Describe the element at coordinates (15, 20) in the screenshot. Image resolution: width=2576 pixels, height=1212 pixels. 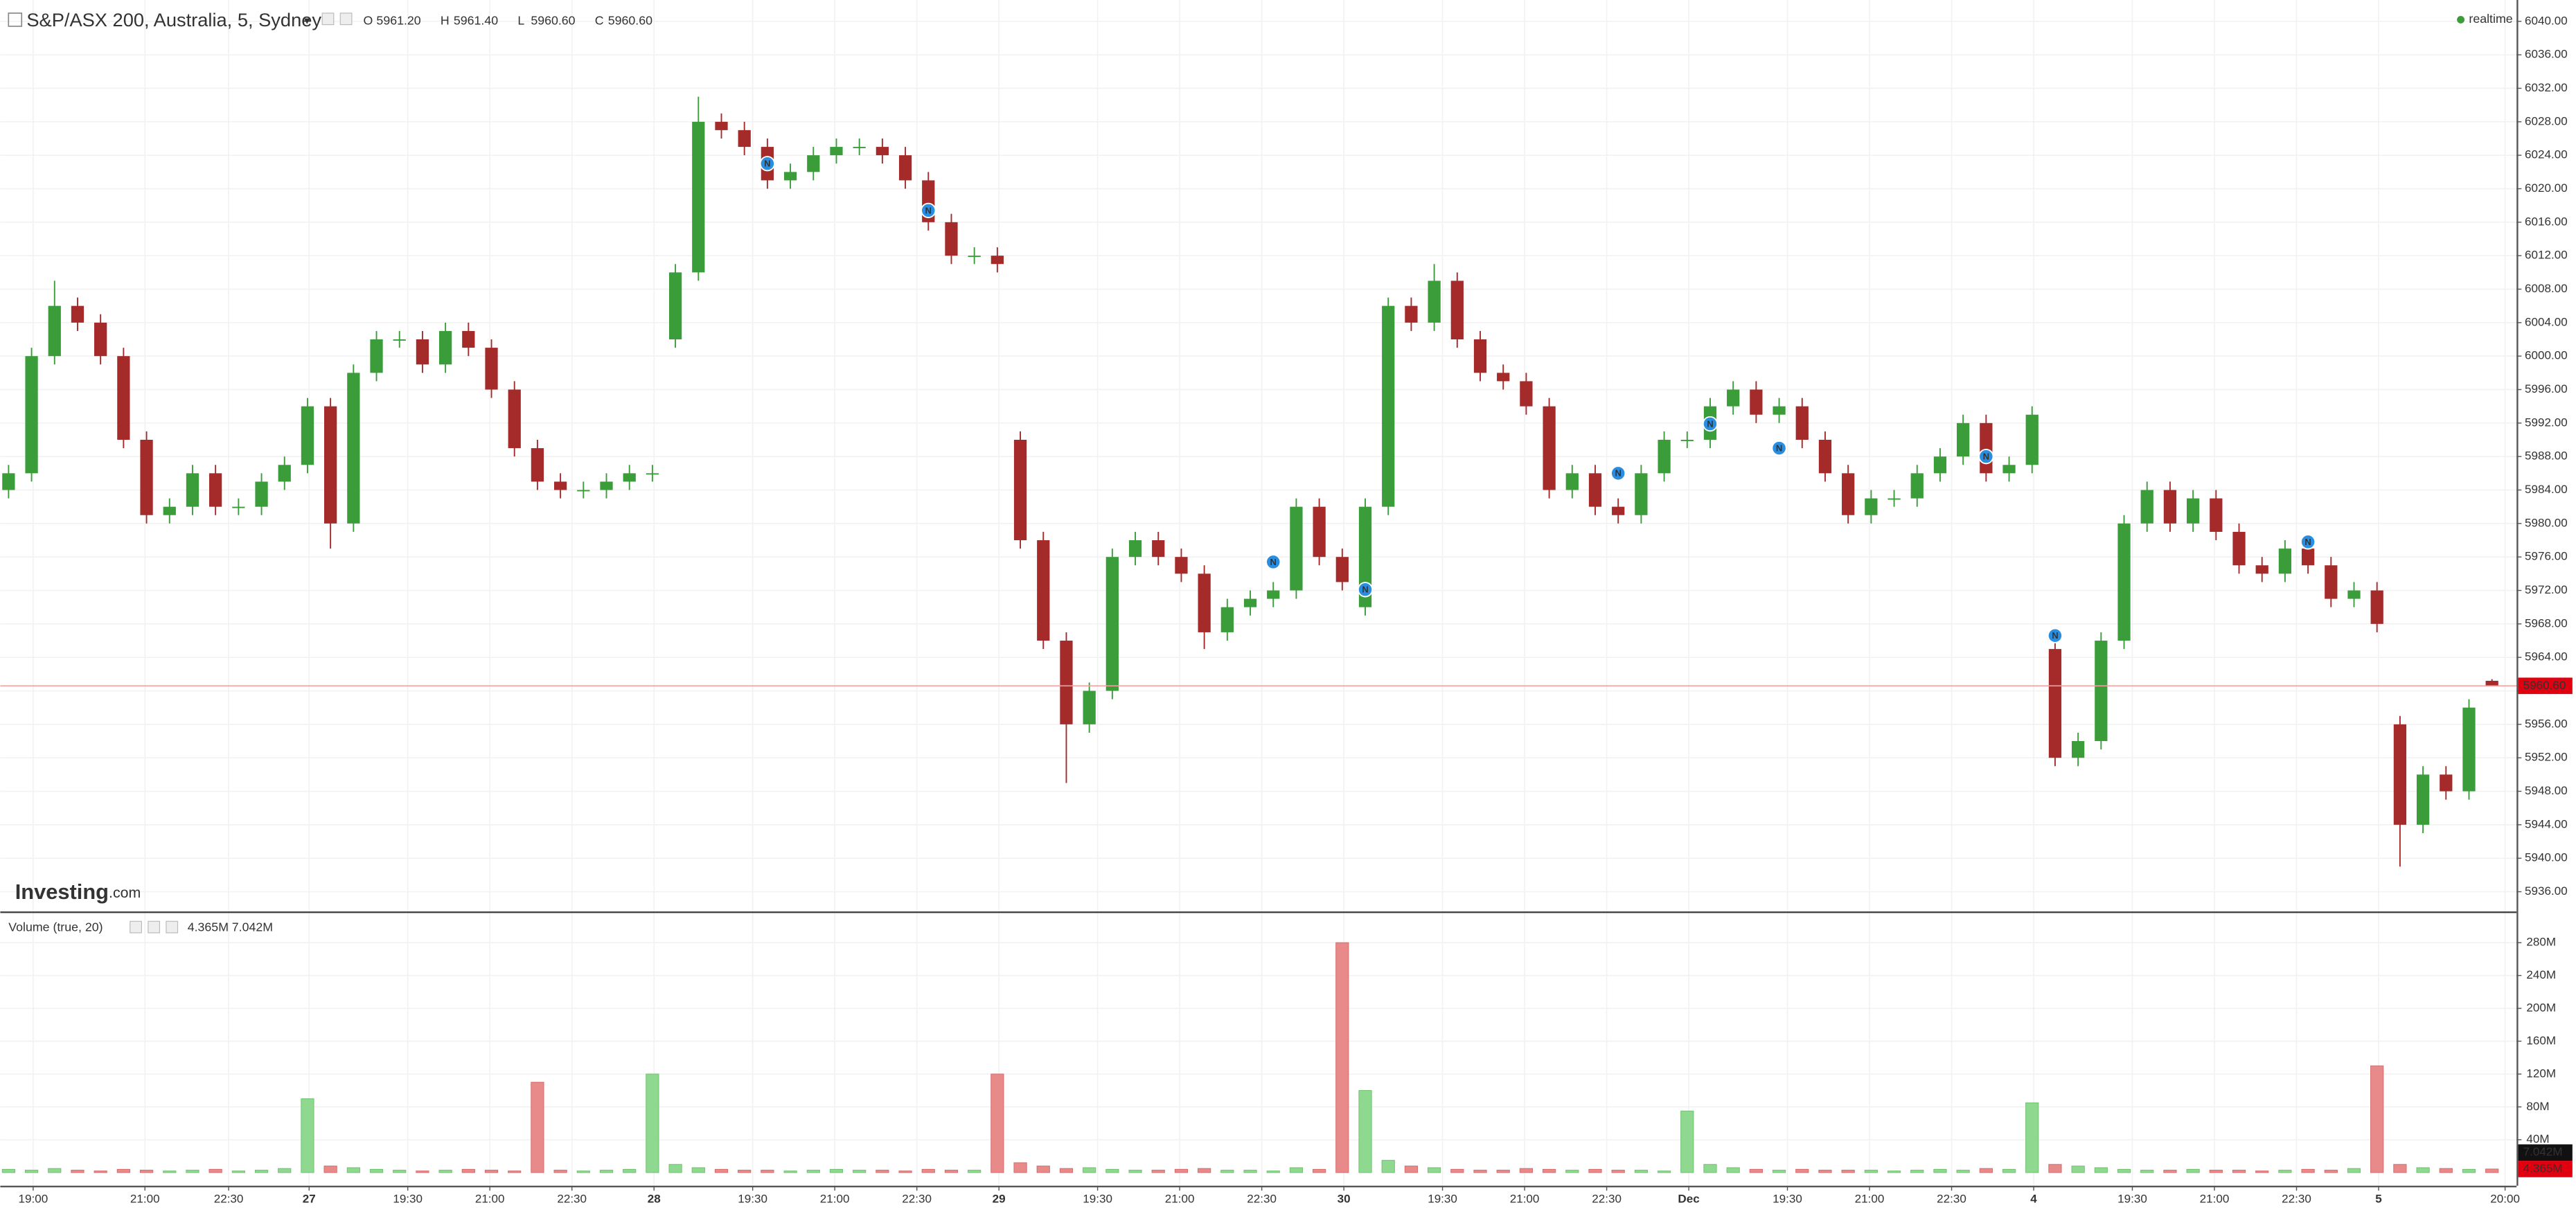
I see `collapse-button` at that location.